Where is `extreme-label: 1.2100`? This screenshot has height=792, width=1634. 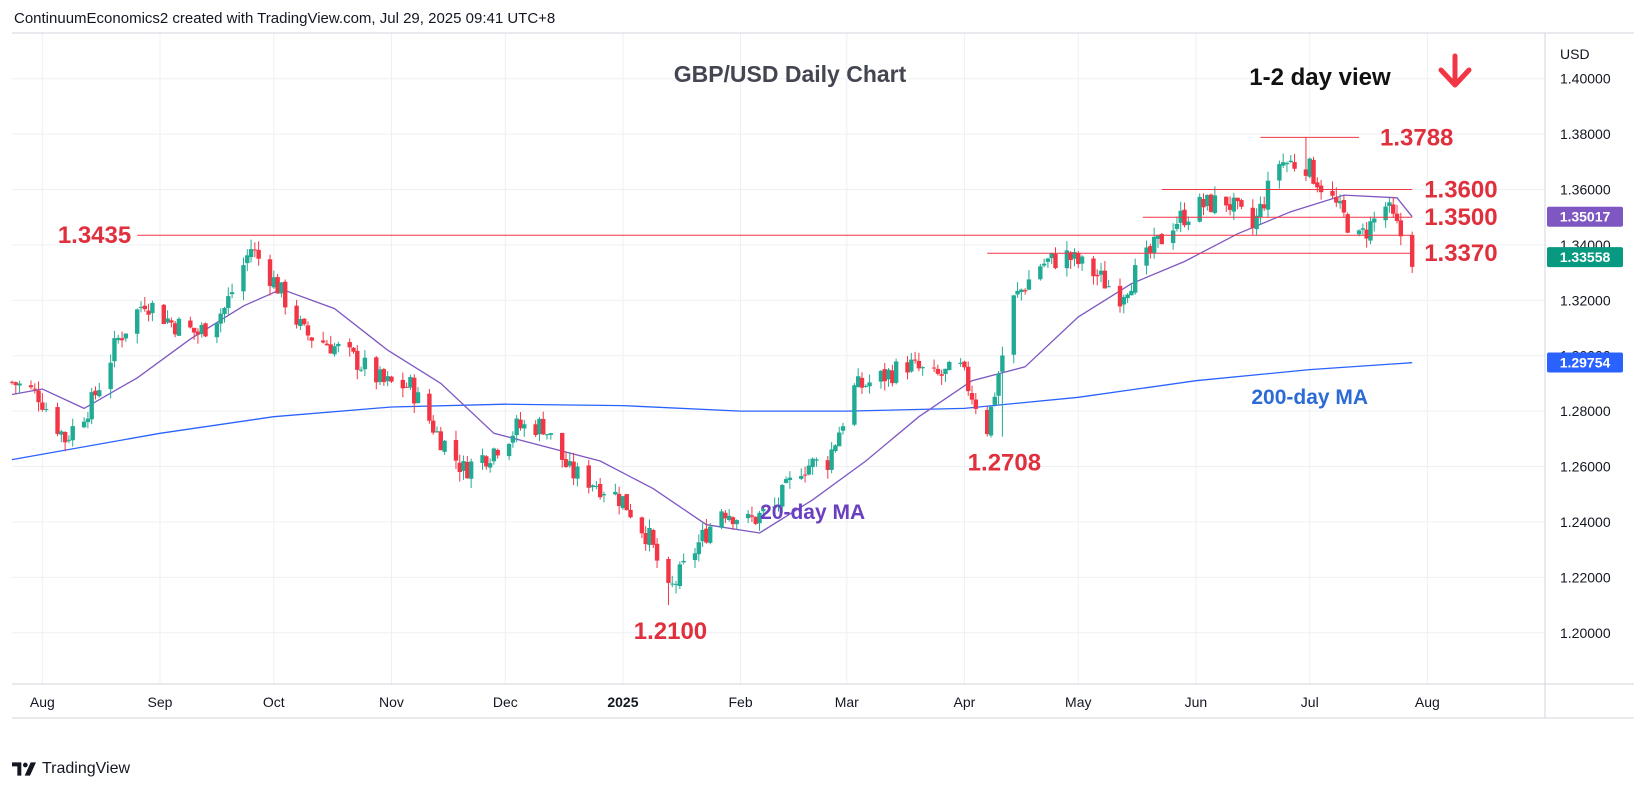 extreme-label: 1.2100 is located at coordinates (670, 631).